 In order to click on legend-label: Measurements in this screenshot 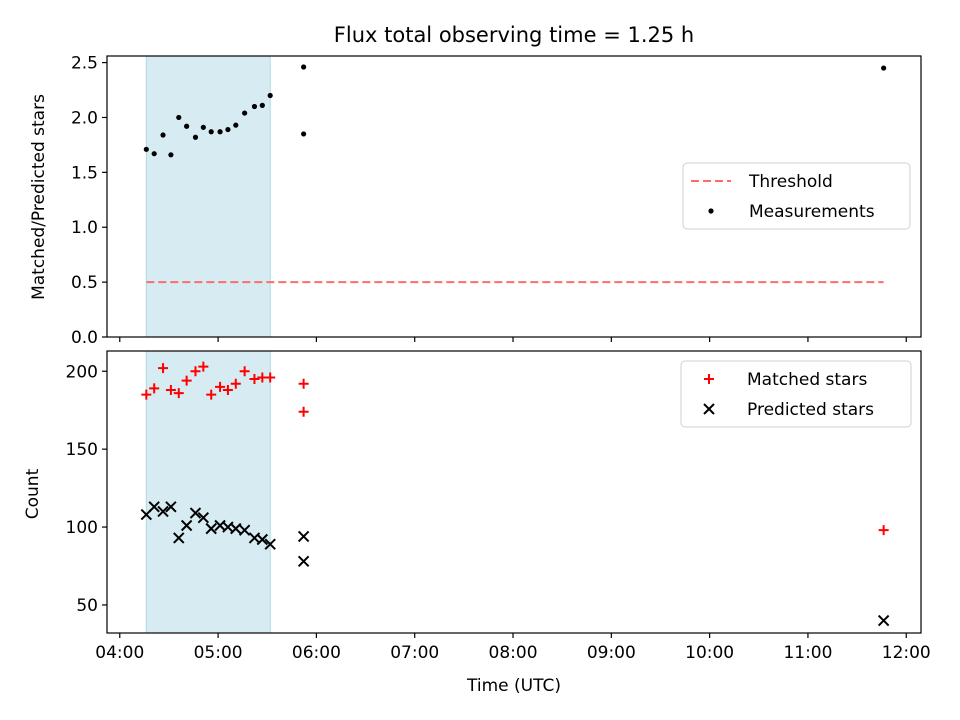, I will do `click(812, 212)`.